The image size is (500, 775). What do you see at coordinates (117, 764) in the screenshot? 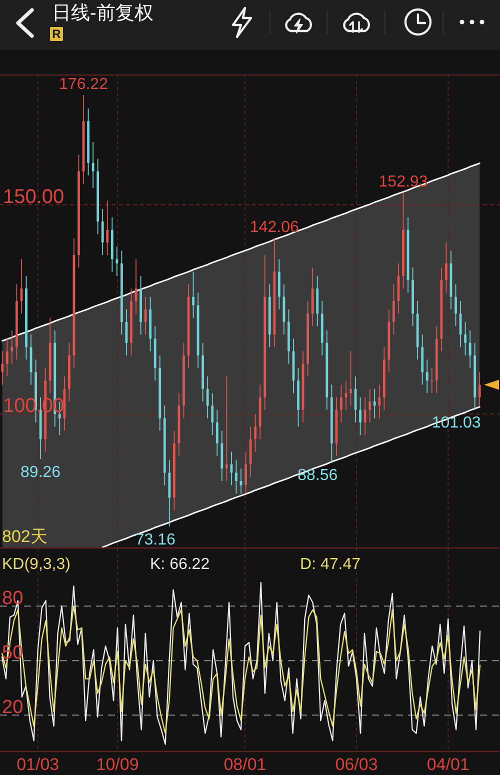
I see `x-tick-label: 10/09` at bounding box center [117, 764].